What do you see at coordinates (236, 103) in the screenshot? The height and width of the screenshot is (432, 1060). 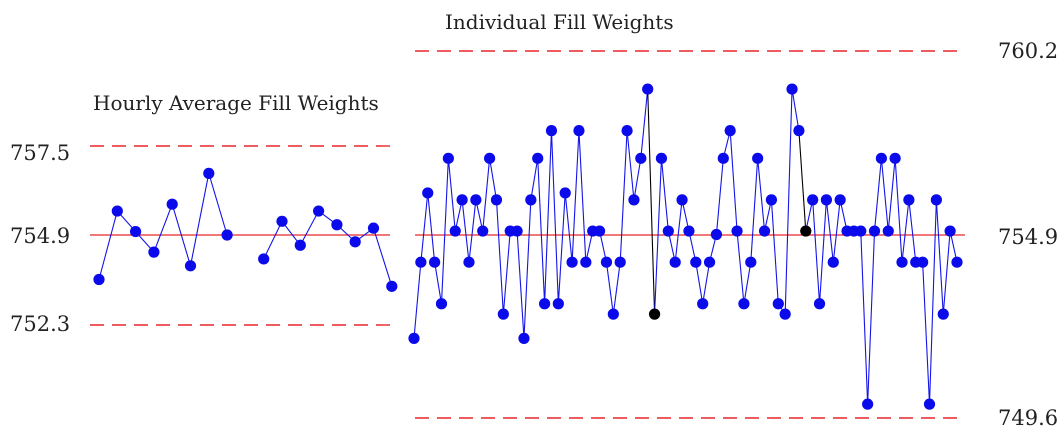 I see `hourly-chart-title: Hourly Average Fill Weights` at bounding box center [236, 103].